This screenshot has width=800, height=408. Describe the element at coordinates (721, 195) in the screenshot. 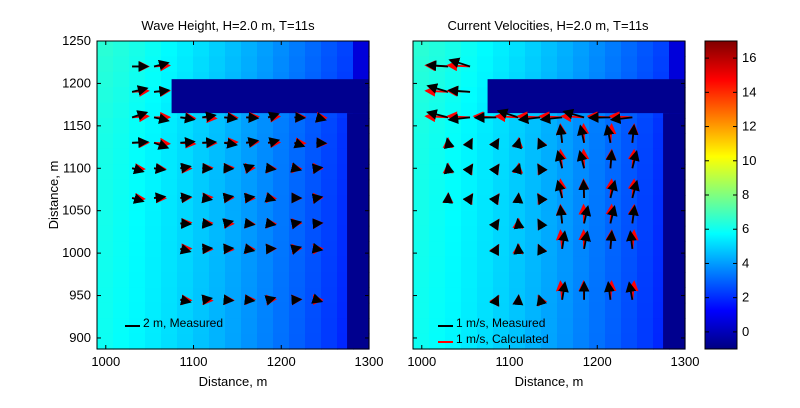

I see `colorbar-gradient` at that location.